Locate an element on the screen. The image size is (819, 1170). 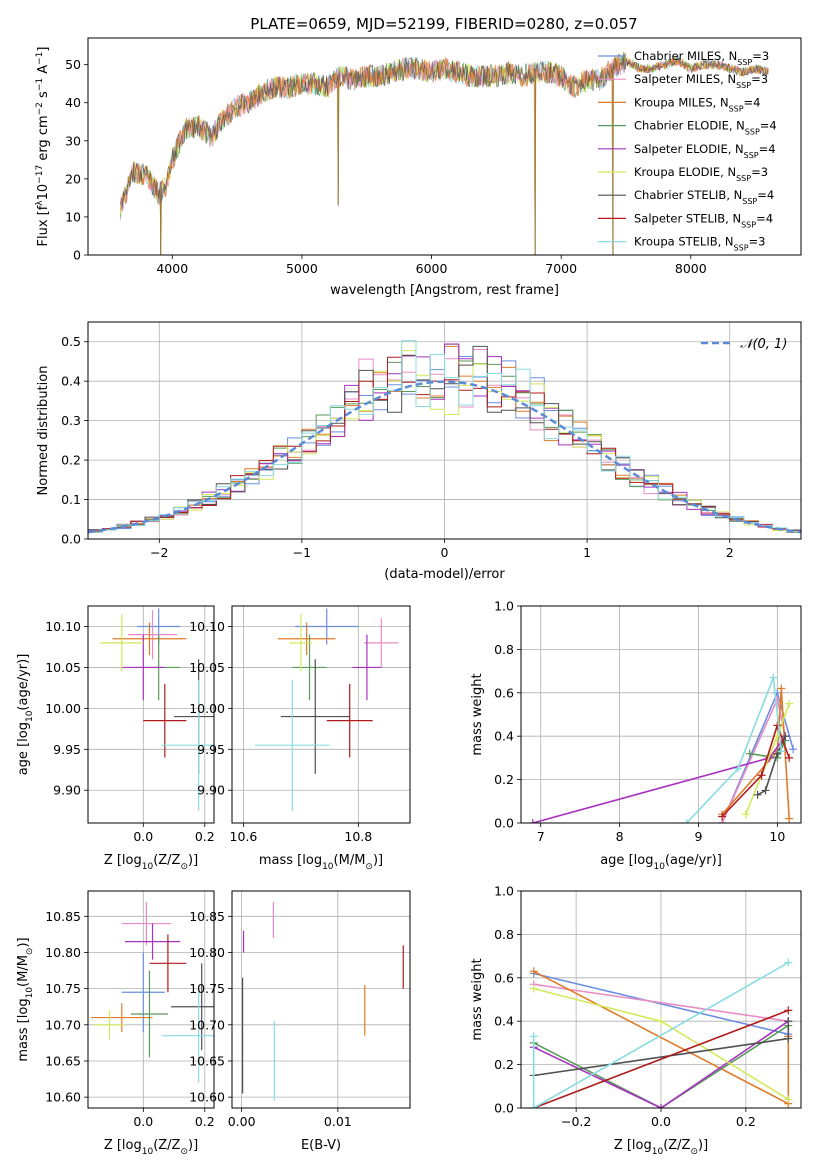
y-tick-label: 0.5 is located at coordinates (71, 341).